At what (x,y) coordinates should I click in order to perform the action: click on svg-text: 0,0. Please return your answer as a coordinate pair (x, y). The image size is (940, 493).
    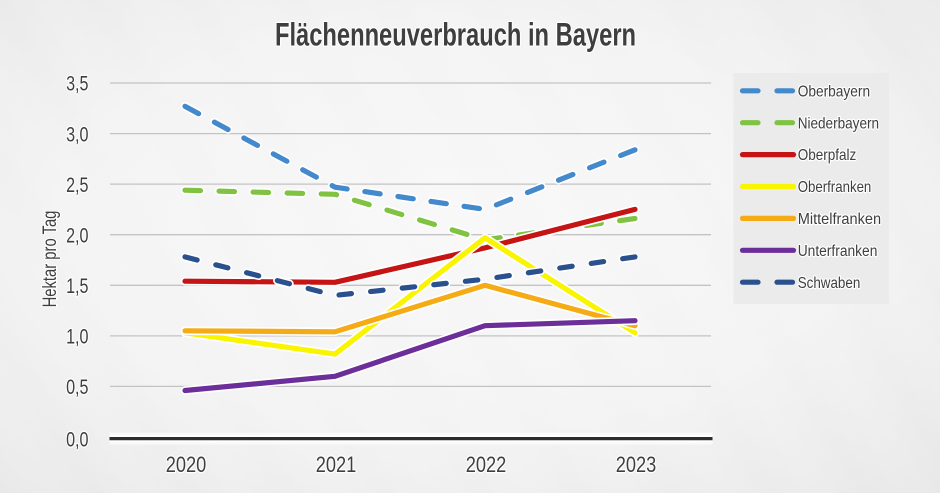
    Looking at the image, I should click on (77, 440).